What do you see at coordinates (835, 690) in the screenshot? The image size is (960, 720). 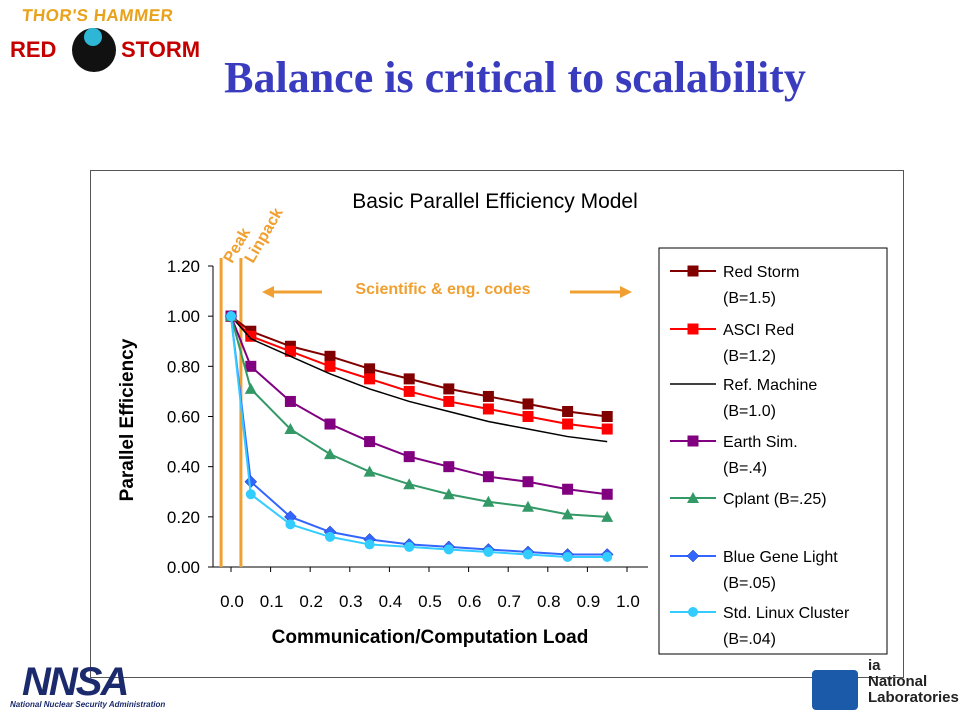 I see `sandia-thunderbird-icon` at bounding box center [835, 690].